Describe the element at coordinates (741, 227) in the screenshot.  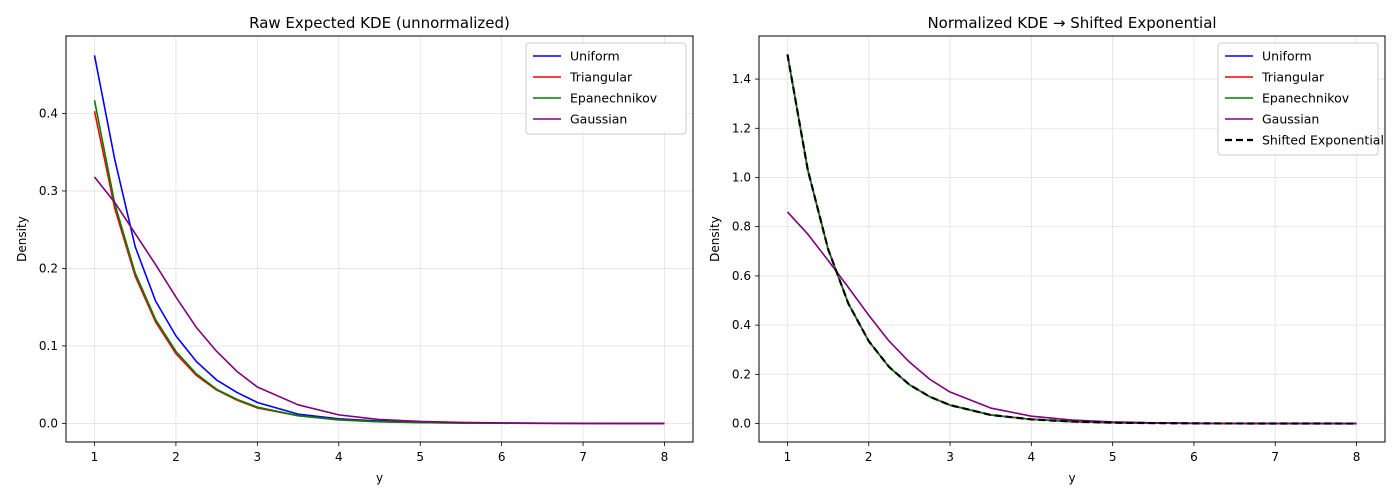
I see `y-tick-label: 0.8` at that location.